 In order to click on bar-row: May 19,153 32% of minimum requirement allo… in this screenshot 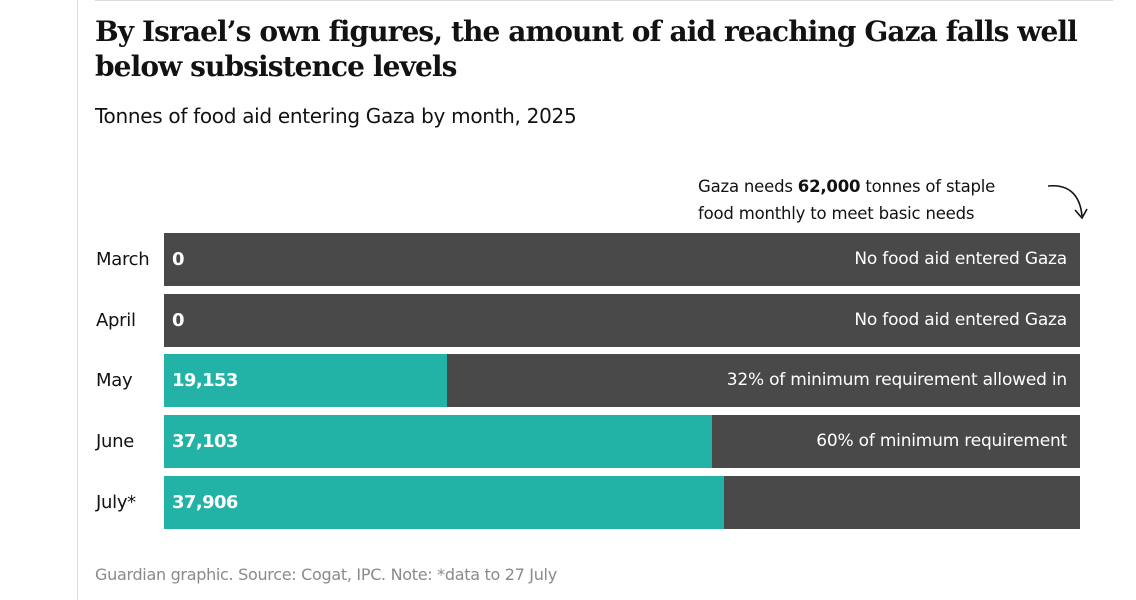, I will do `click(568, 380)`.